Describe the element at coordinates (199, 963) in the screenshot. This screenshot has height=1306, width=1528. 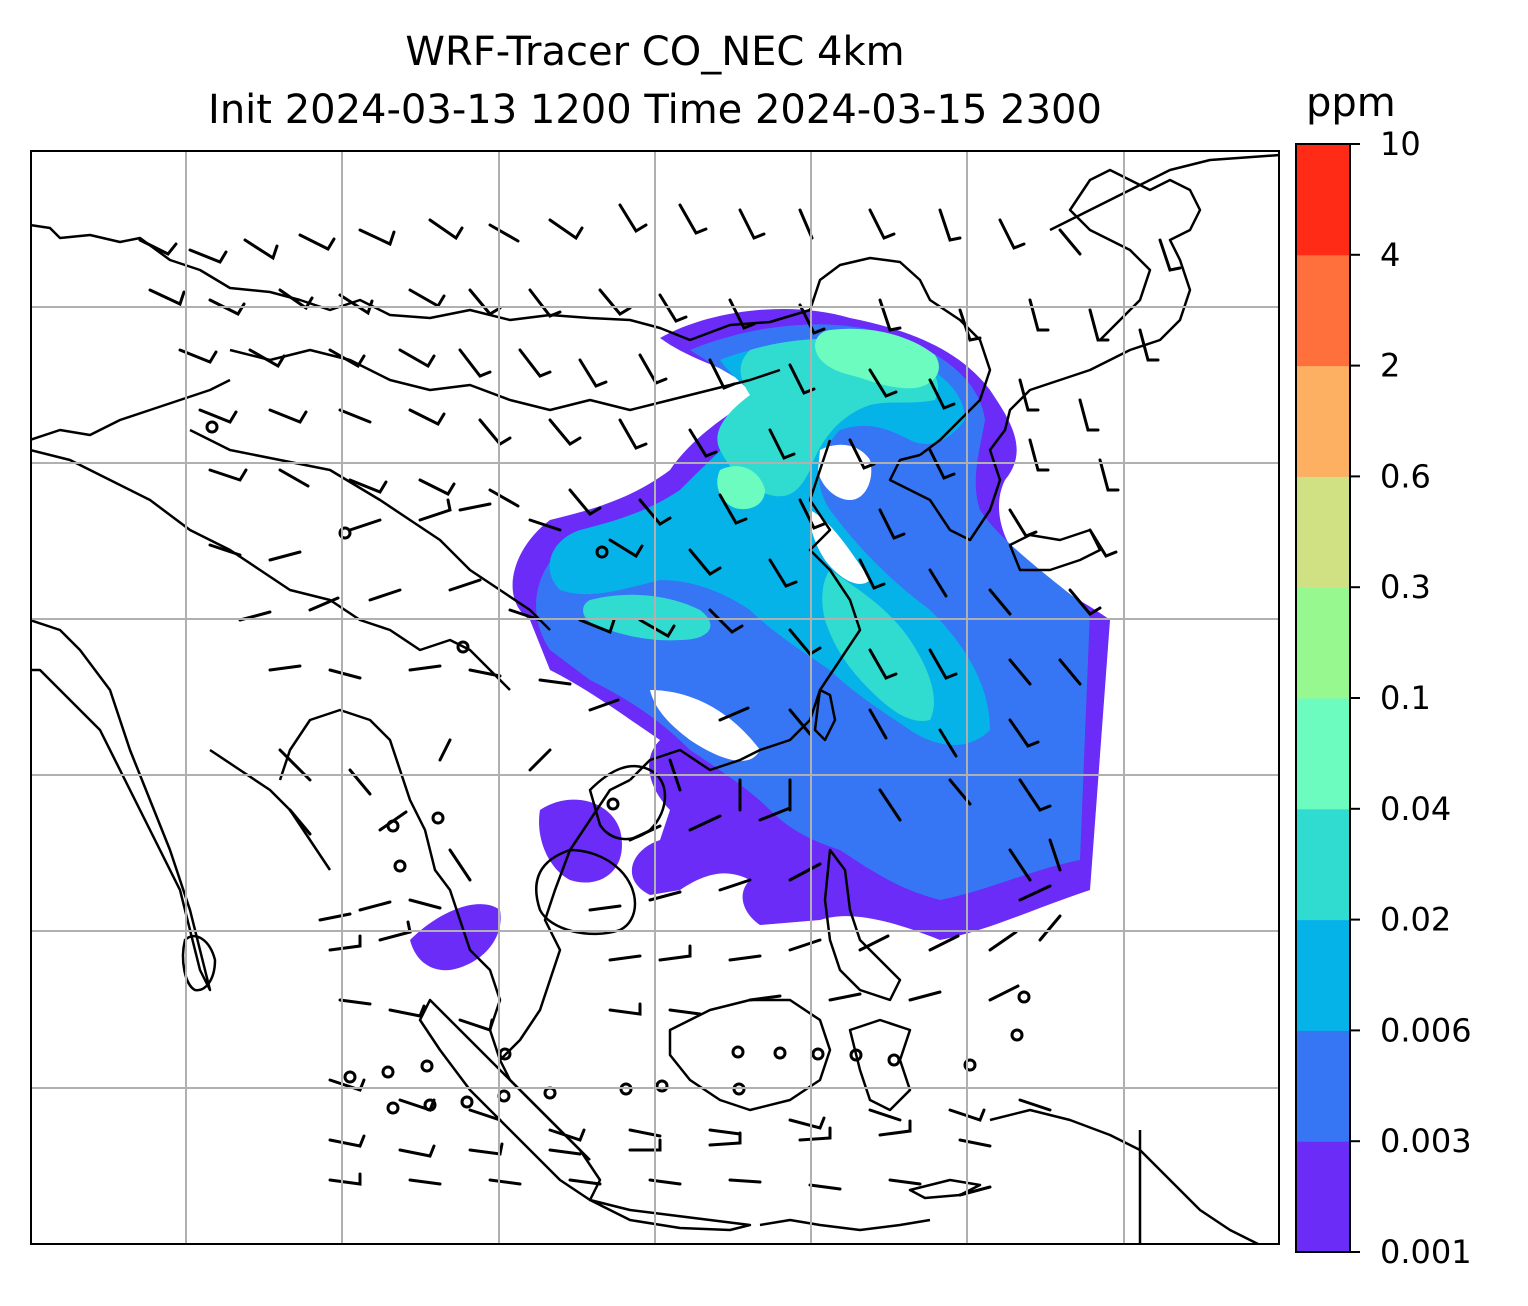
I see `coastline-srilanka` at that location.